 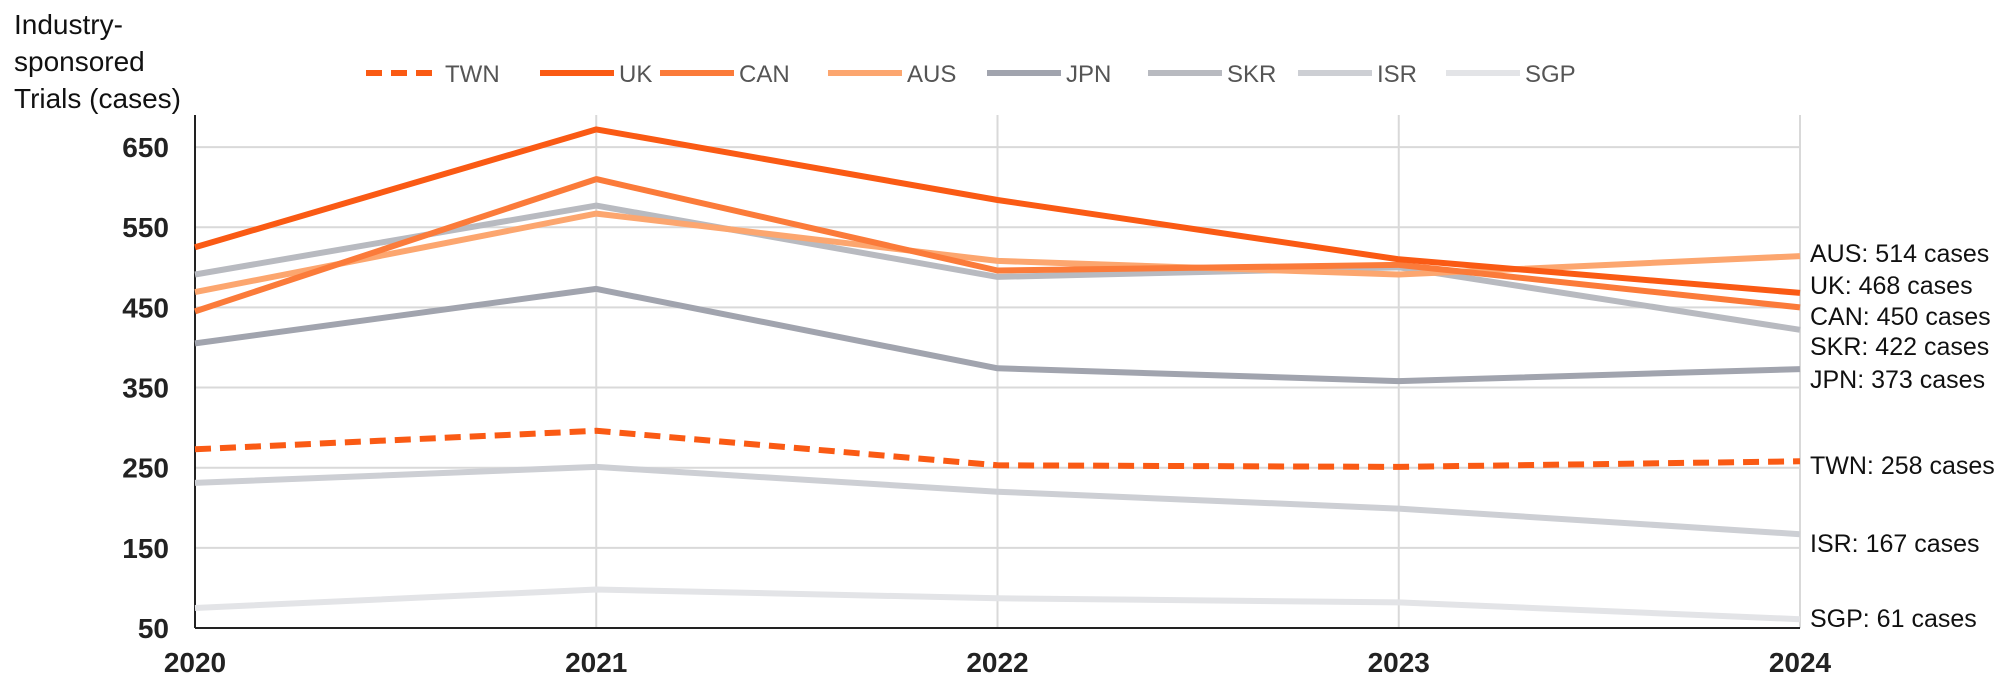 I want to click on legend-label-sgp: SGP, so click(x=1550, y=74).